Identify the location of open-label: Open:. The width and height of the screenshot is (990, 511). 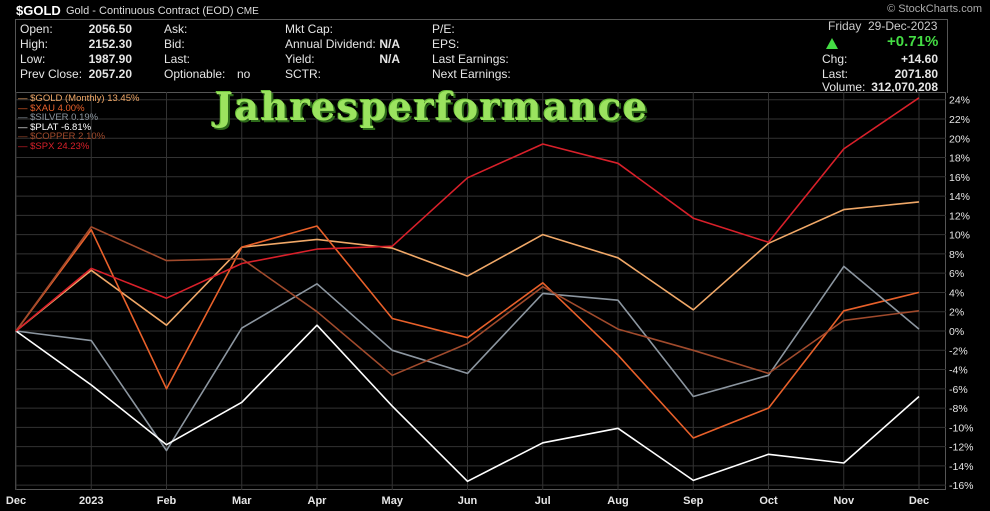
(36, 29).